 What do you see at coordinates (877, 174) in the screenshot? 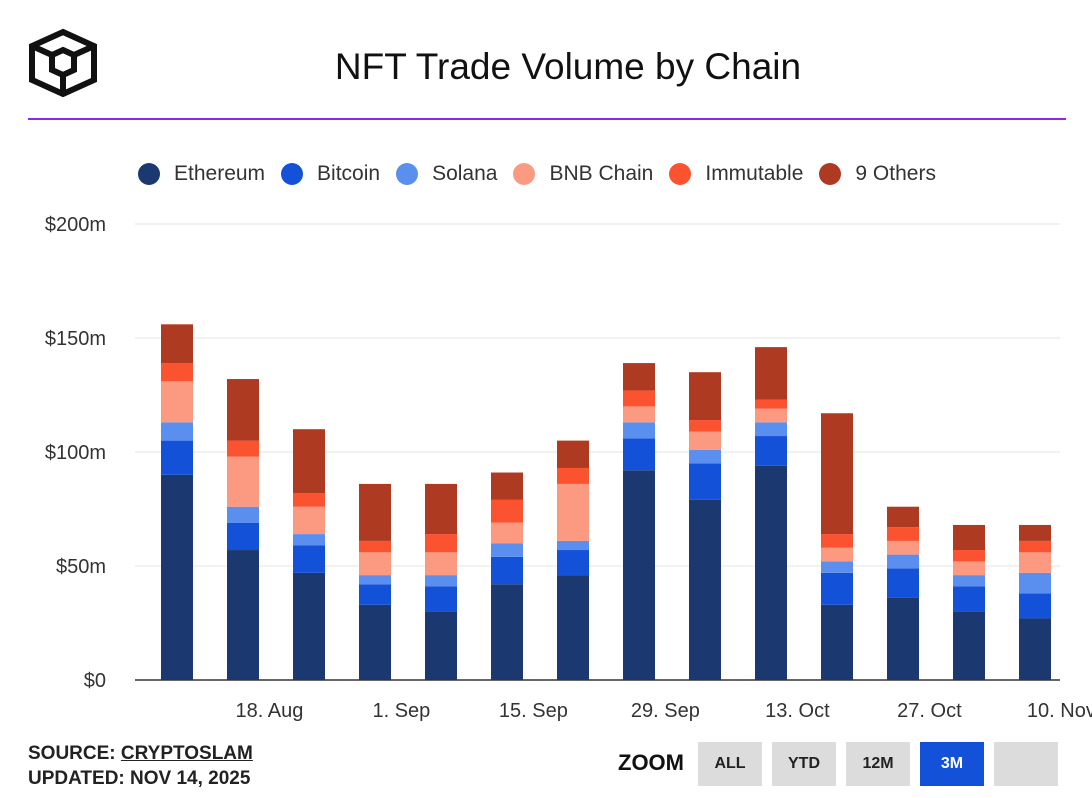
I see `legend-item-9-others: 9 Others` at bounding box center [877, 174].